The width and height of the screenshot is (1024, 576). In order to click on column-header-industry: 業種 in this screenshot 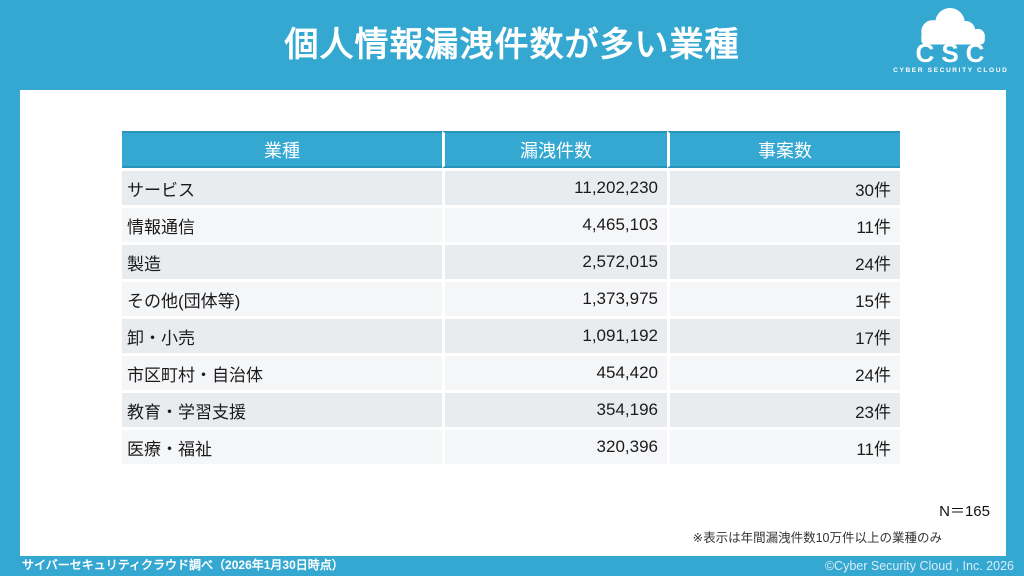, I will do `click(282, 149)`.